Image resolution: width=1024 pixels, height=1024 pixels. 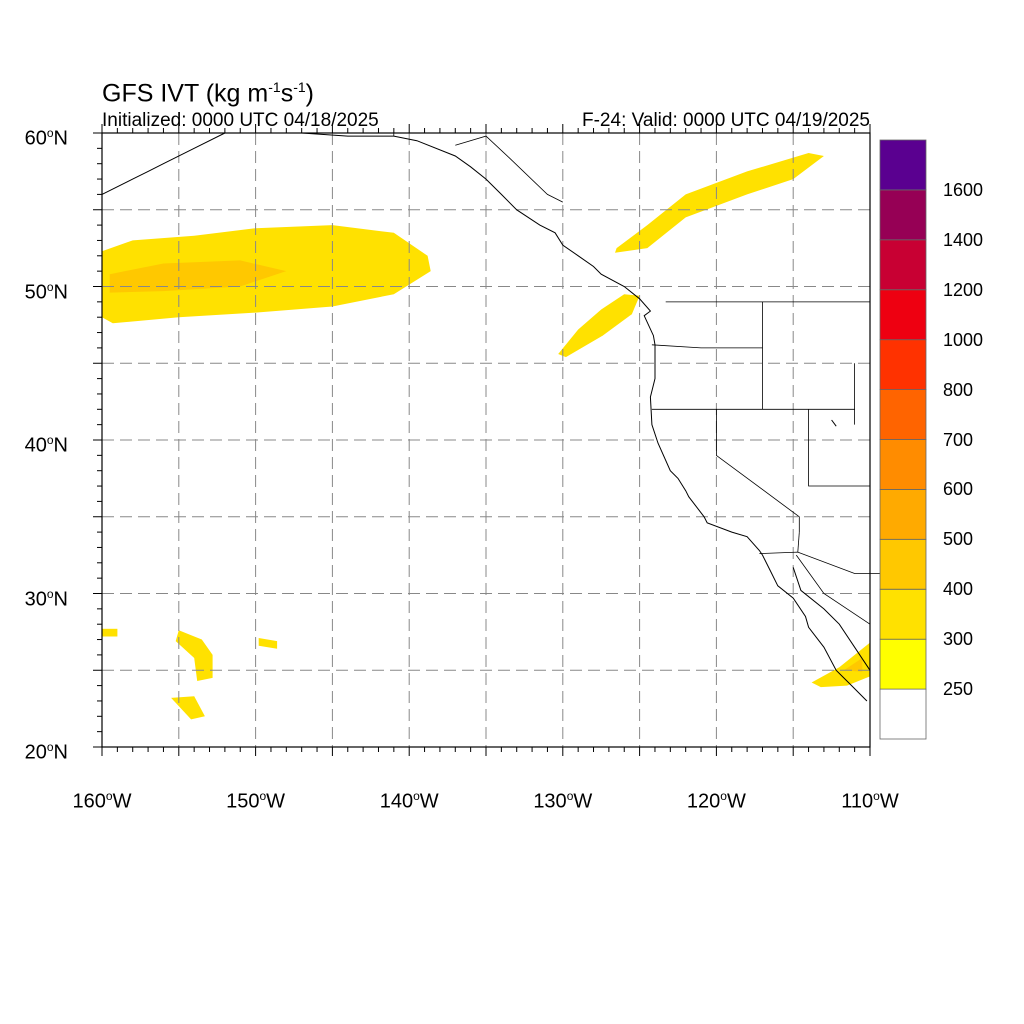 I want to click on y-tick-label: 60oN, so click(x=46, y=138).